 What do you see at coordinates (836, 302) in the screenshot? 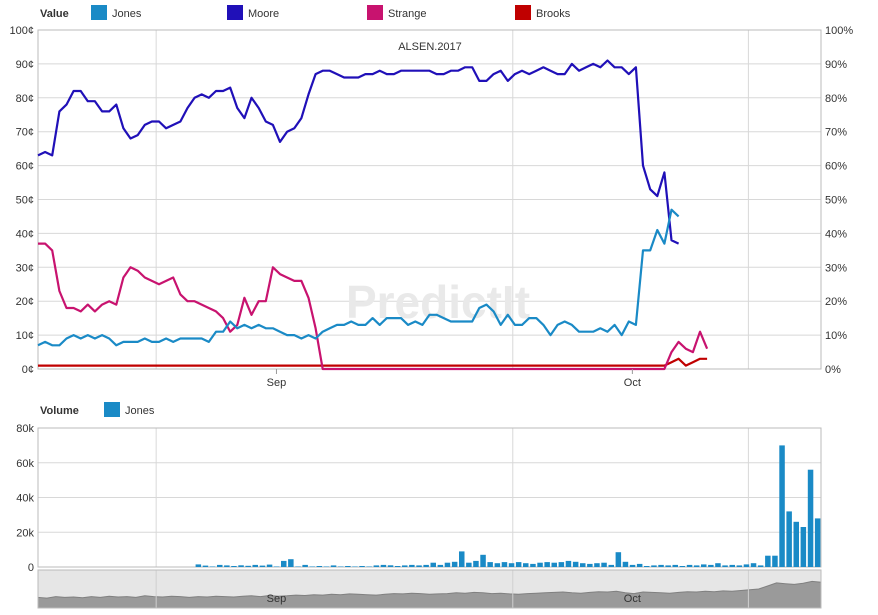
I see `value-y-tick-right: 20%` at bounding box center [836, 302].